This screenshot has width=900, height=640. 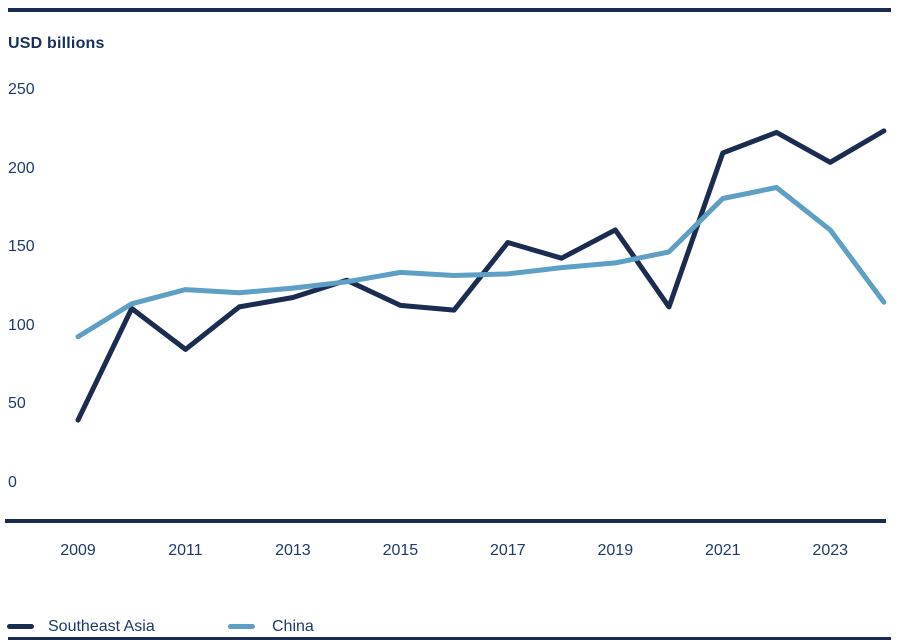 What do you see at coordinates (293, 626) in the screenshot?
I see `legend-label-china: China` at bounding box center [293, 626].